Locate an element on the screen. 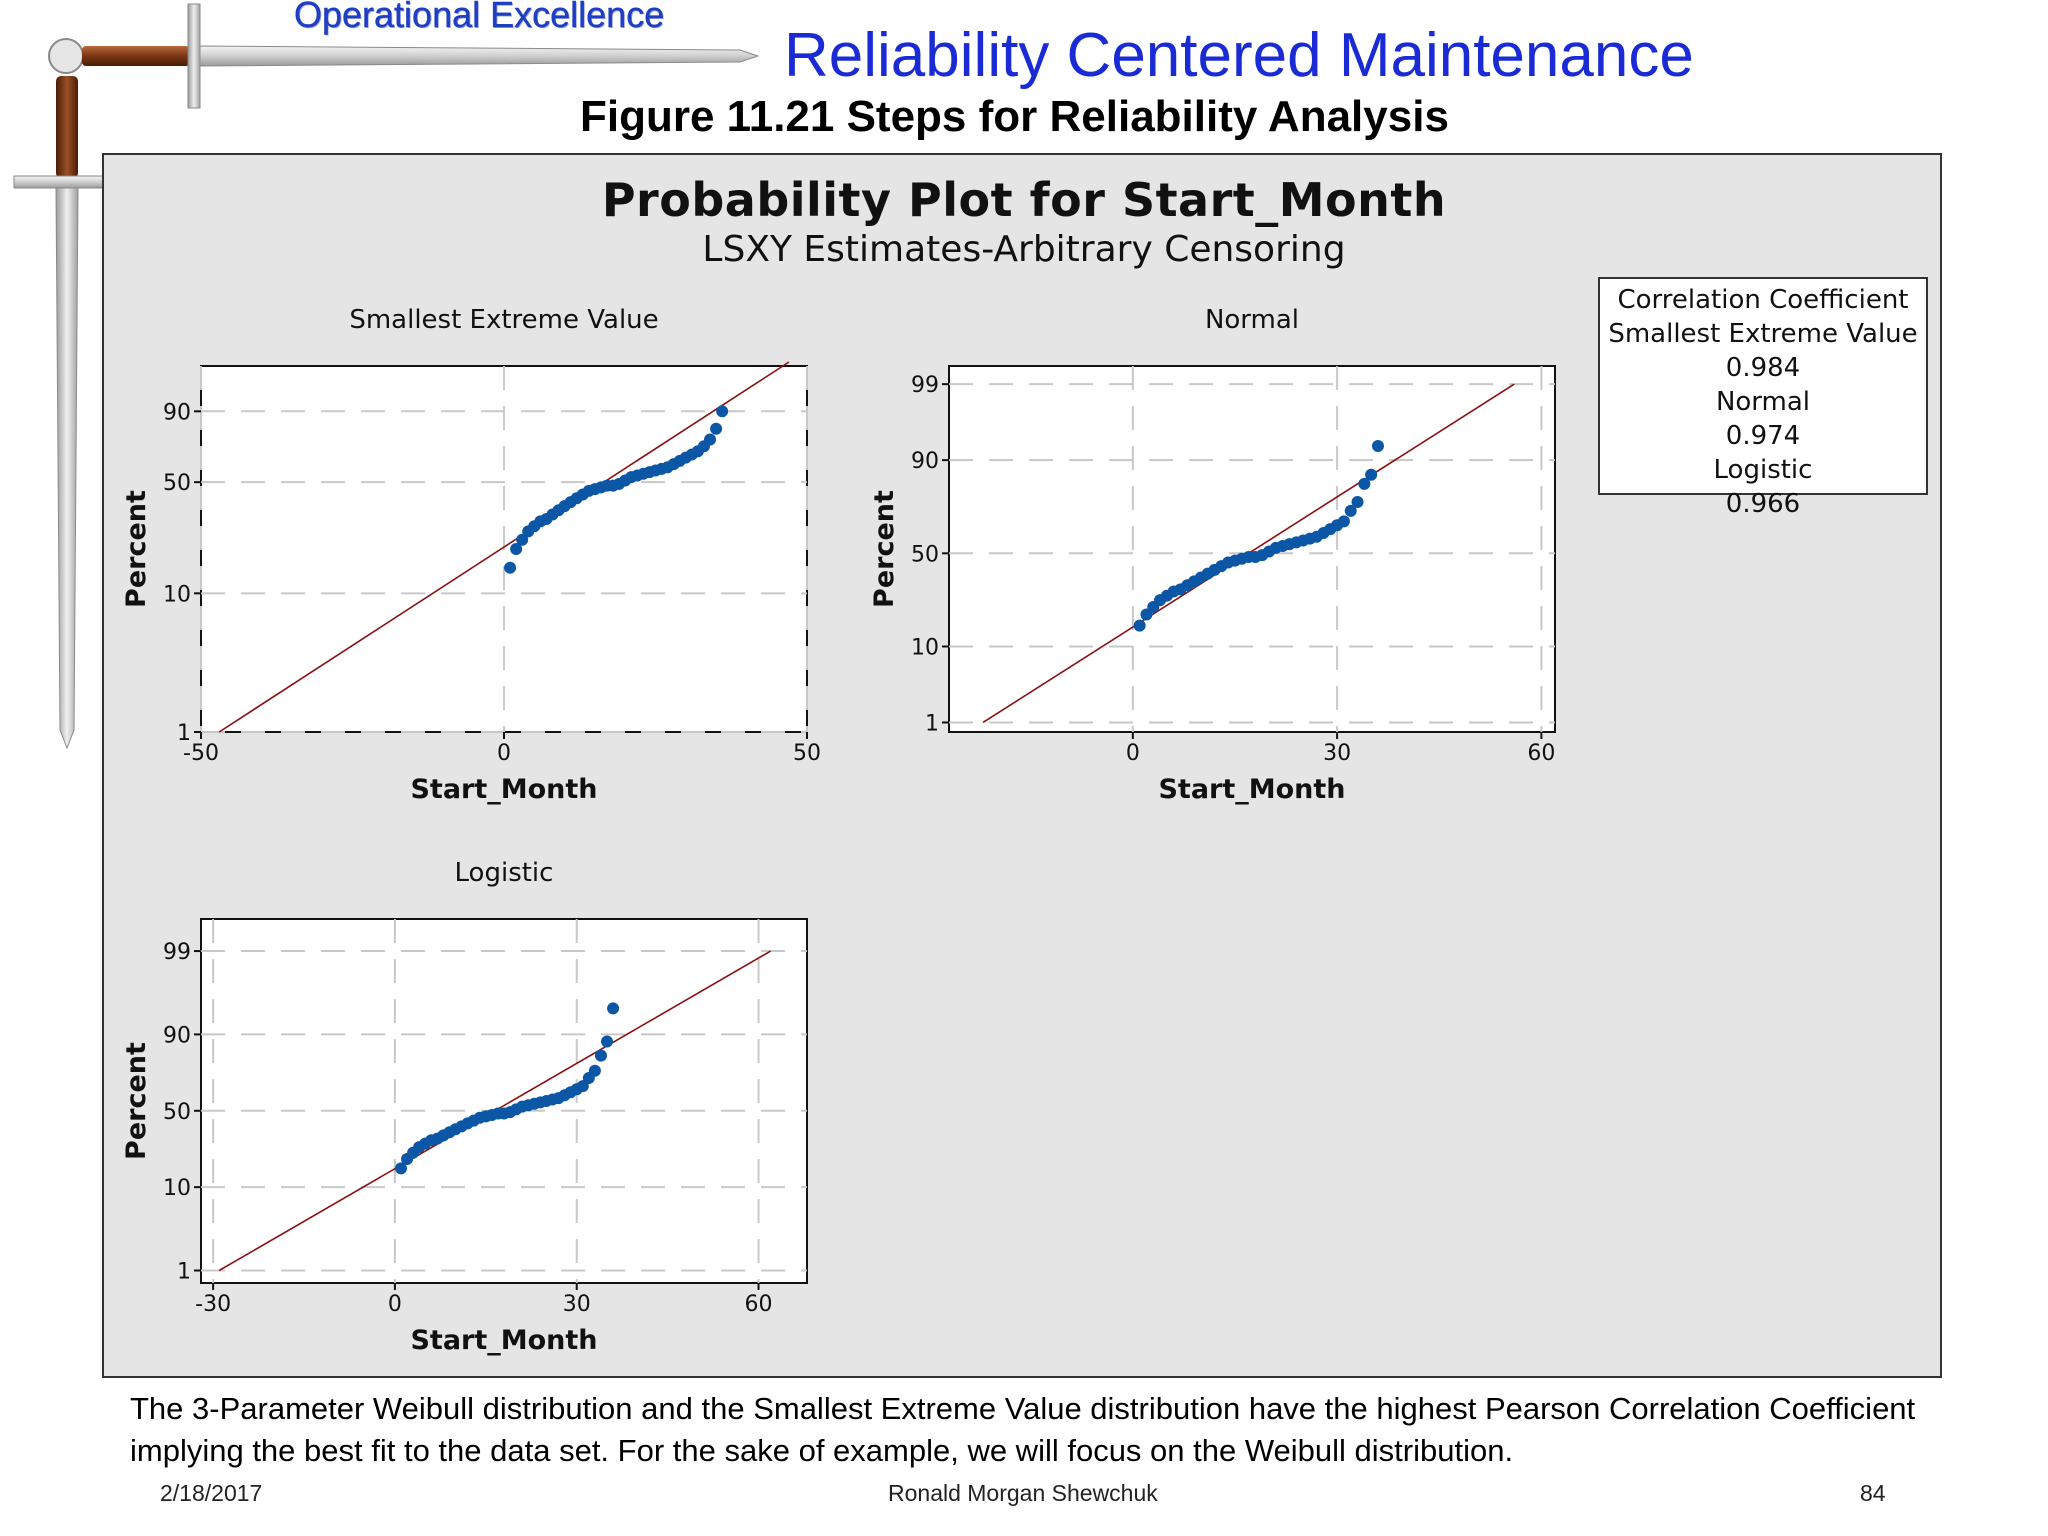 This screenshot has height=1536, width=2048. legend-line: Smallest Extreme Value is located at coordinates (1763, 334).